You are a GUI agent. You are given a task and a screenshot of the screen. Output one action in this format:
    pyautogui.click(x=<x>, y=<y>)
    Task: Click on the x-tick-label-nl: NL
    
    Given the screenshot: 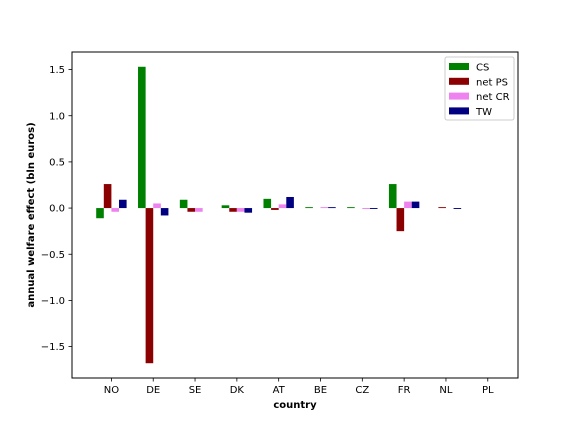 What is the action you would take?
    pyautogui.click(x=445, y=390)
    